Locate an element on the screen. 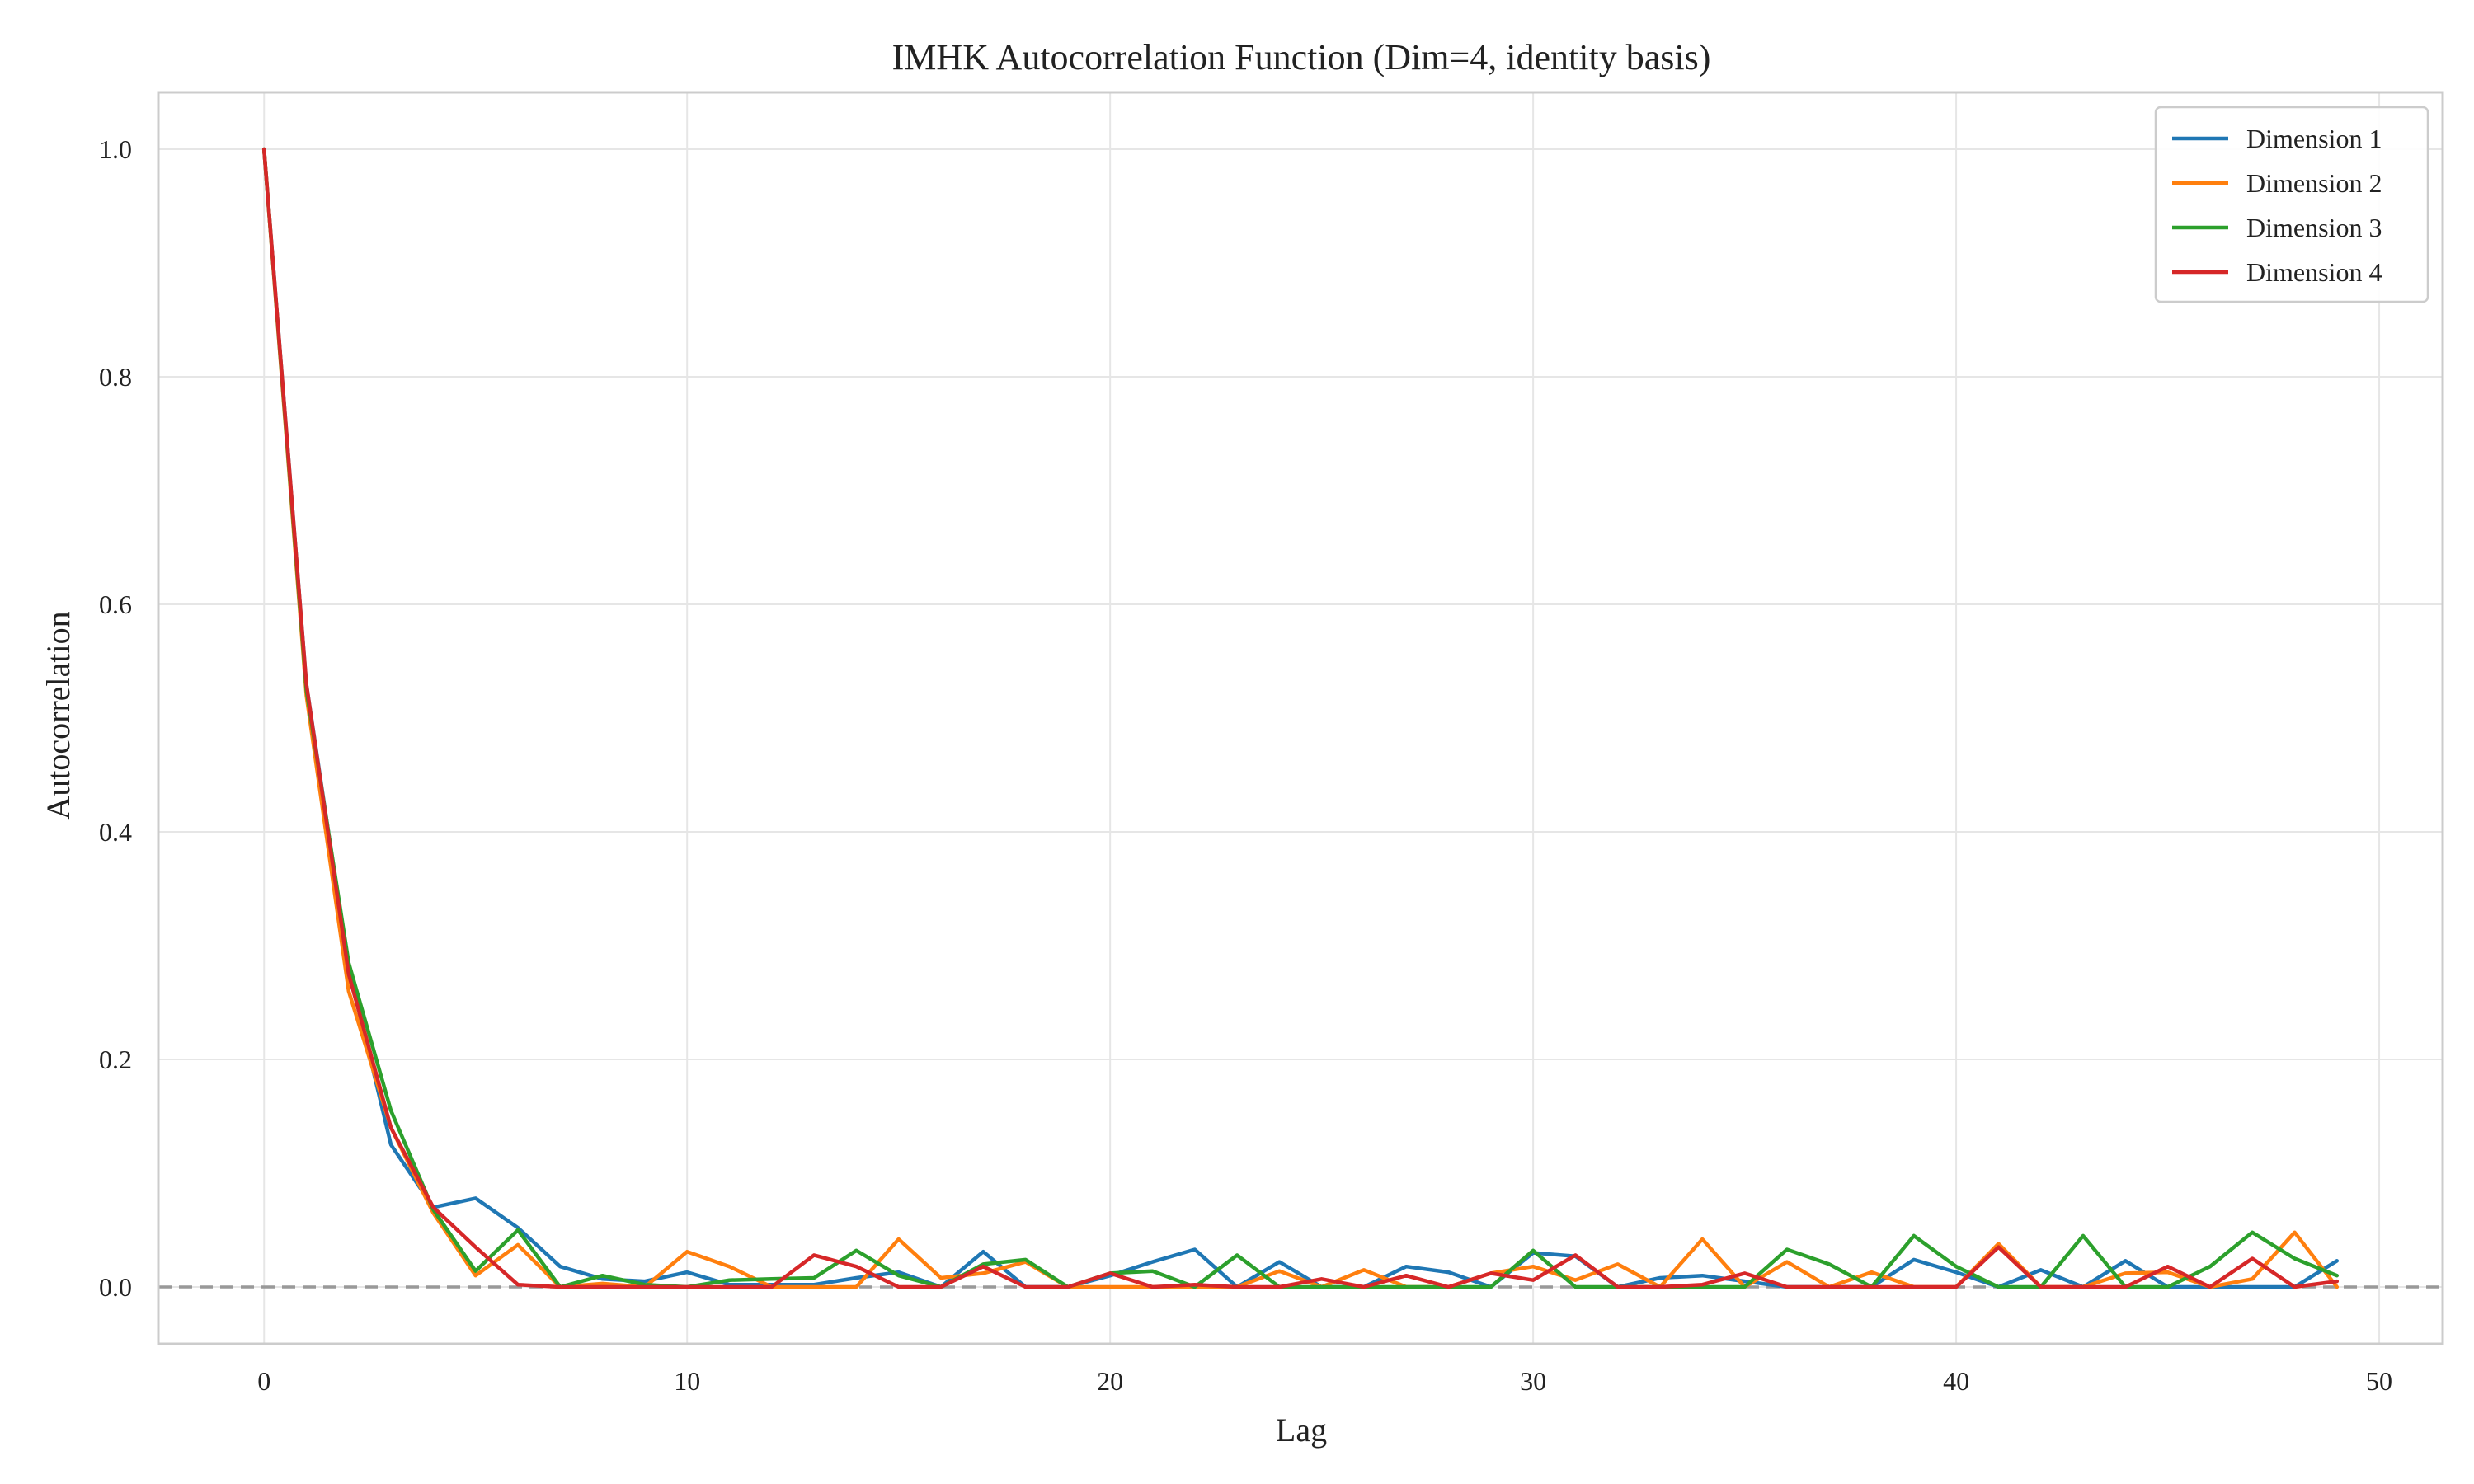 The height and width of the screenshot is (1484, 2474). legend-entry-label: Dimension 2 is located at coordinates (2314, 183).